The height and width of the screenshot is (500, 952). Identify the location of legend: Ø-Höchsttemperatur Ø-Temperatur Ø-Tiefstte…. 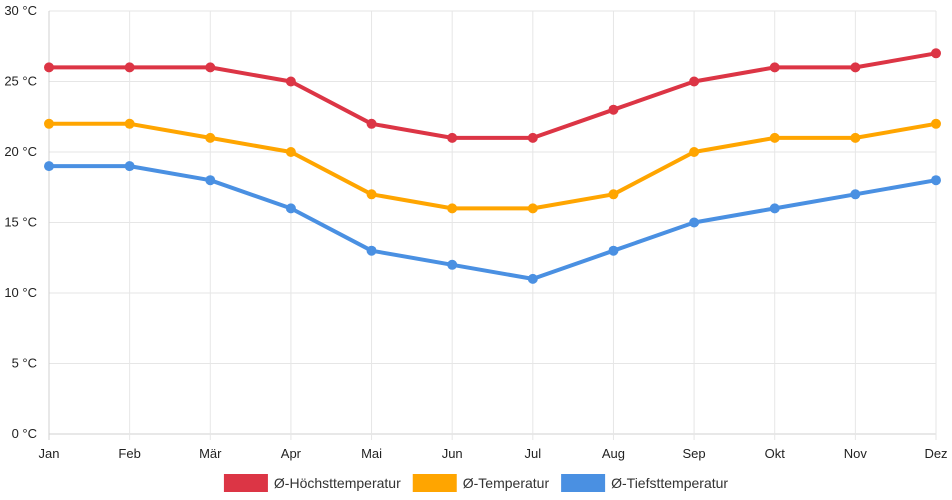
(475, 483).